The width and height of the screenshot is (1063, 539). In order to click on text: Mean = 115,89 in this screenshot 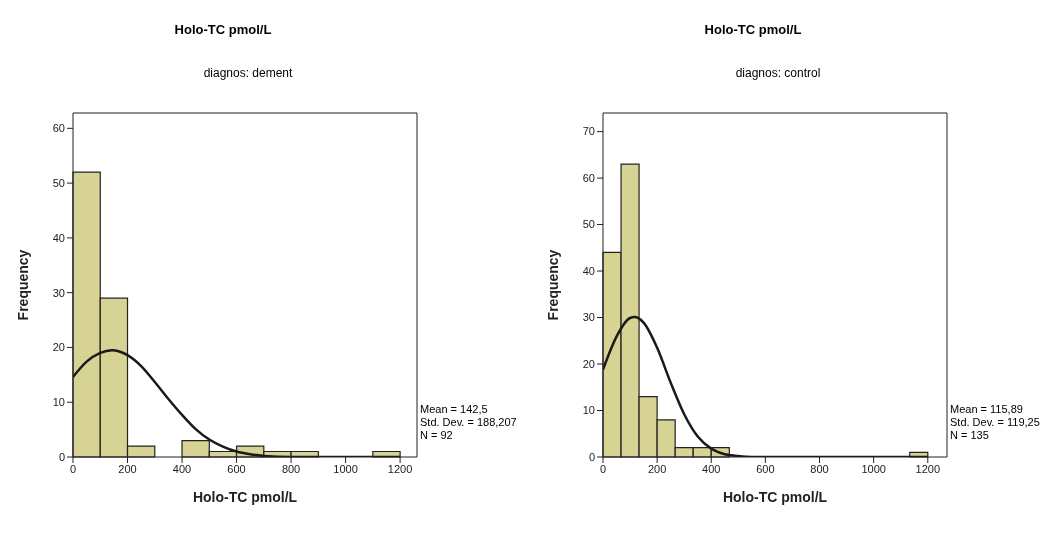, I will do `click(987, 409)`.